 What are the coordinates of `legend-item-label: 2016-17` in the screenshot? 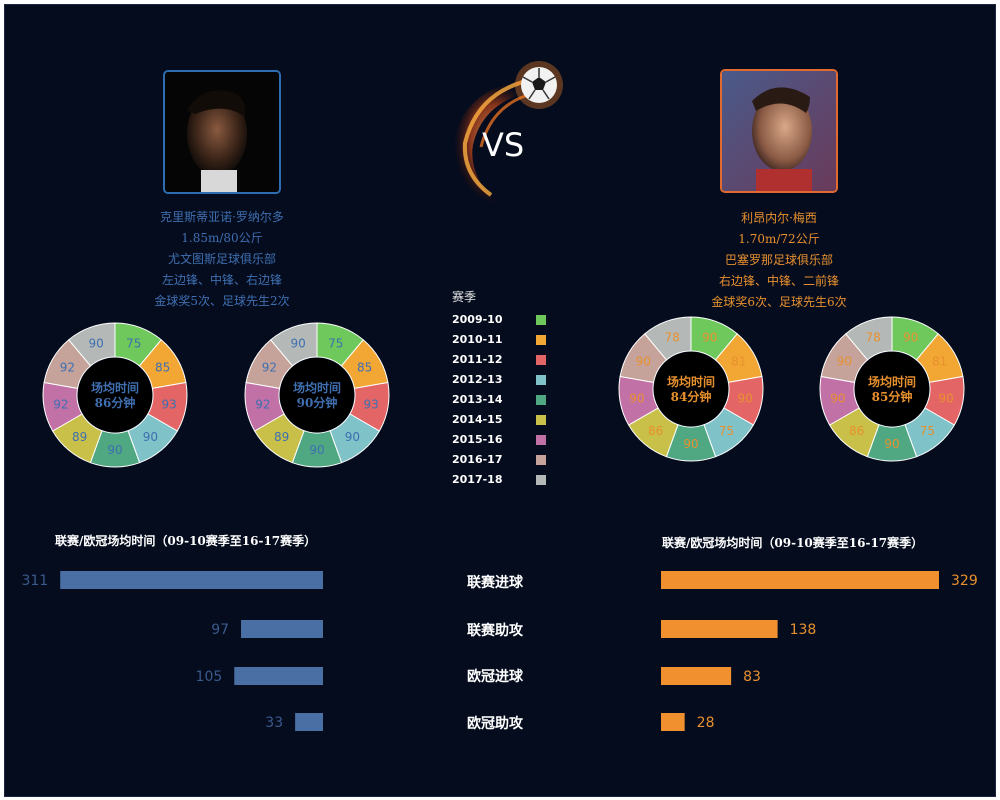 It's located at (477, 459).